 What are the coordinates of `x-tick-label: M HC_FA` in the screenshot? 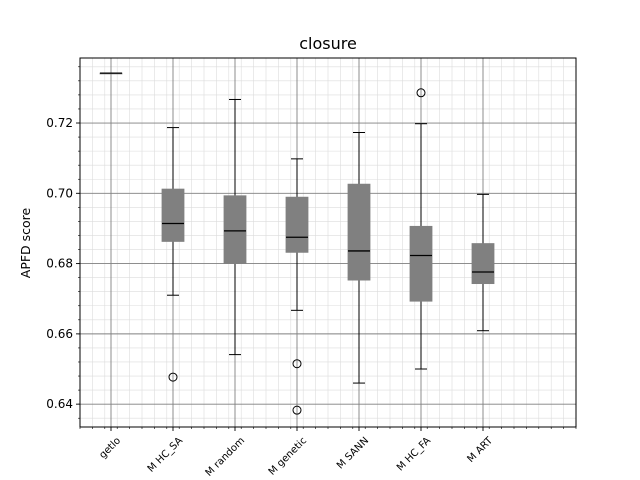 It's located at (414, 454).